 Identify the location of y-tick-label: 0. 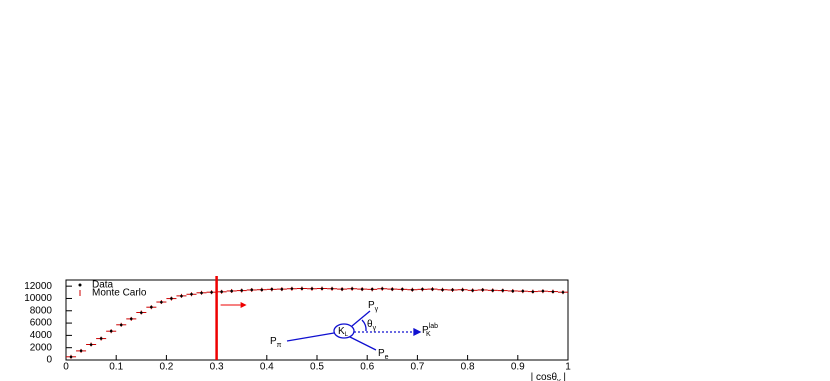
(49, 360).